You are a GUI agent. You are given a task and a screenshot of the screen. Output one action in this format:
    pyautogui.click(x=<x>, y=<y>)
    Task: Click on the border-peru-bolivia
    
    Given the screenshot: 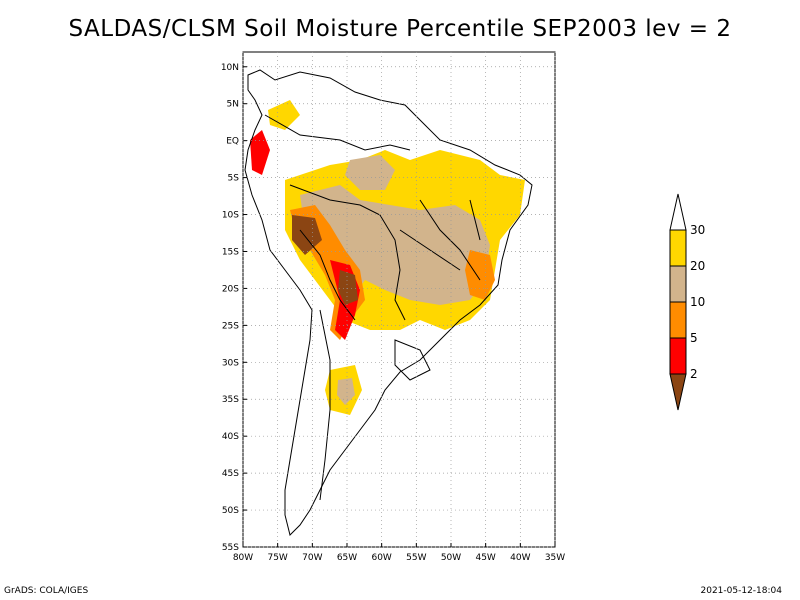 What is the action you would take?
    pyautogui.click(x=327, y=275)
    